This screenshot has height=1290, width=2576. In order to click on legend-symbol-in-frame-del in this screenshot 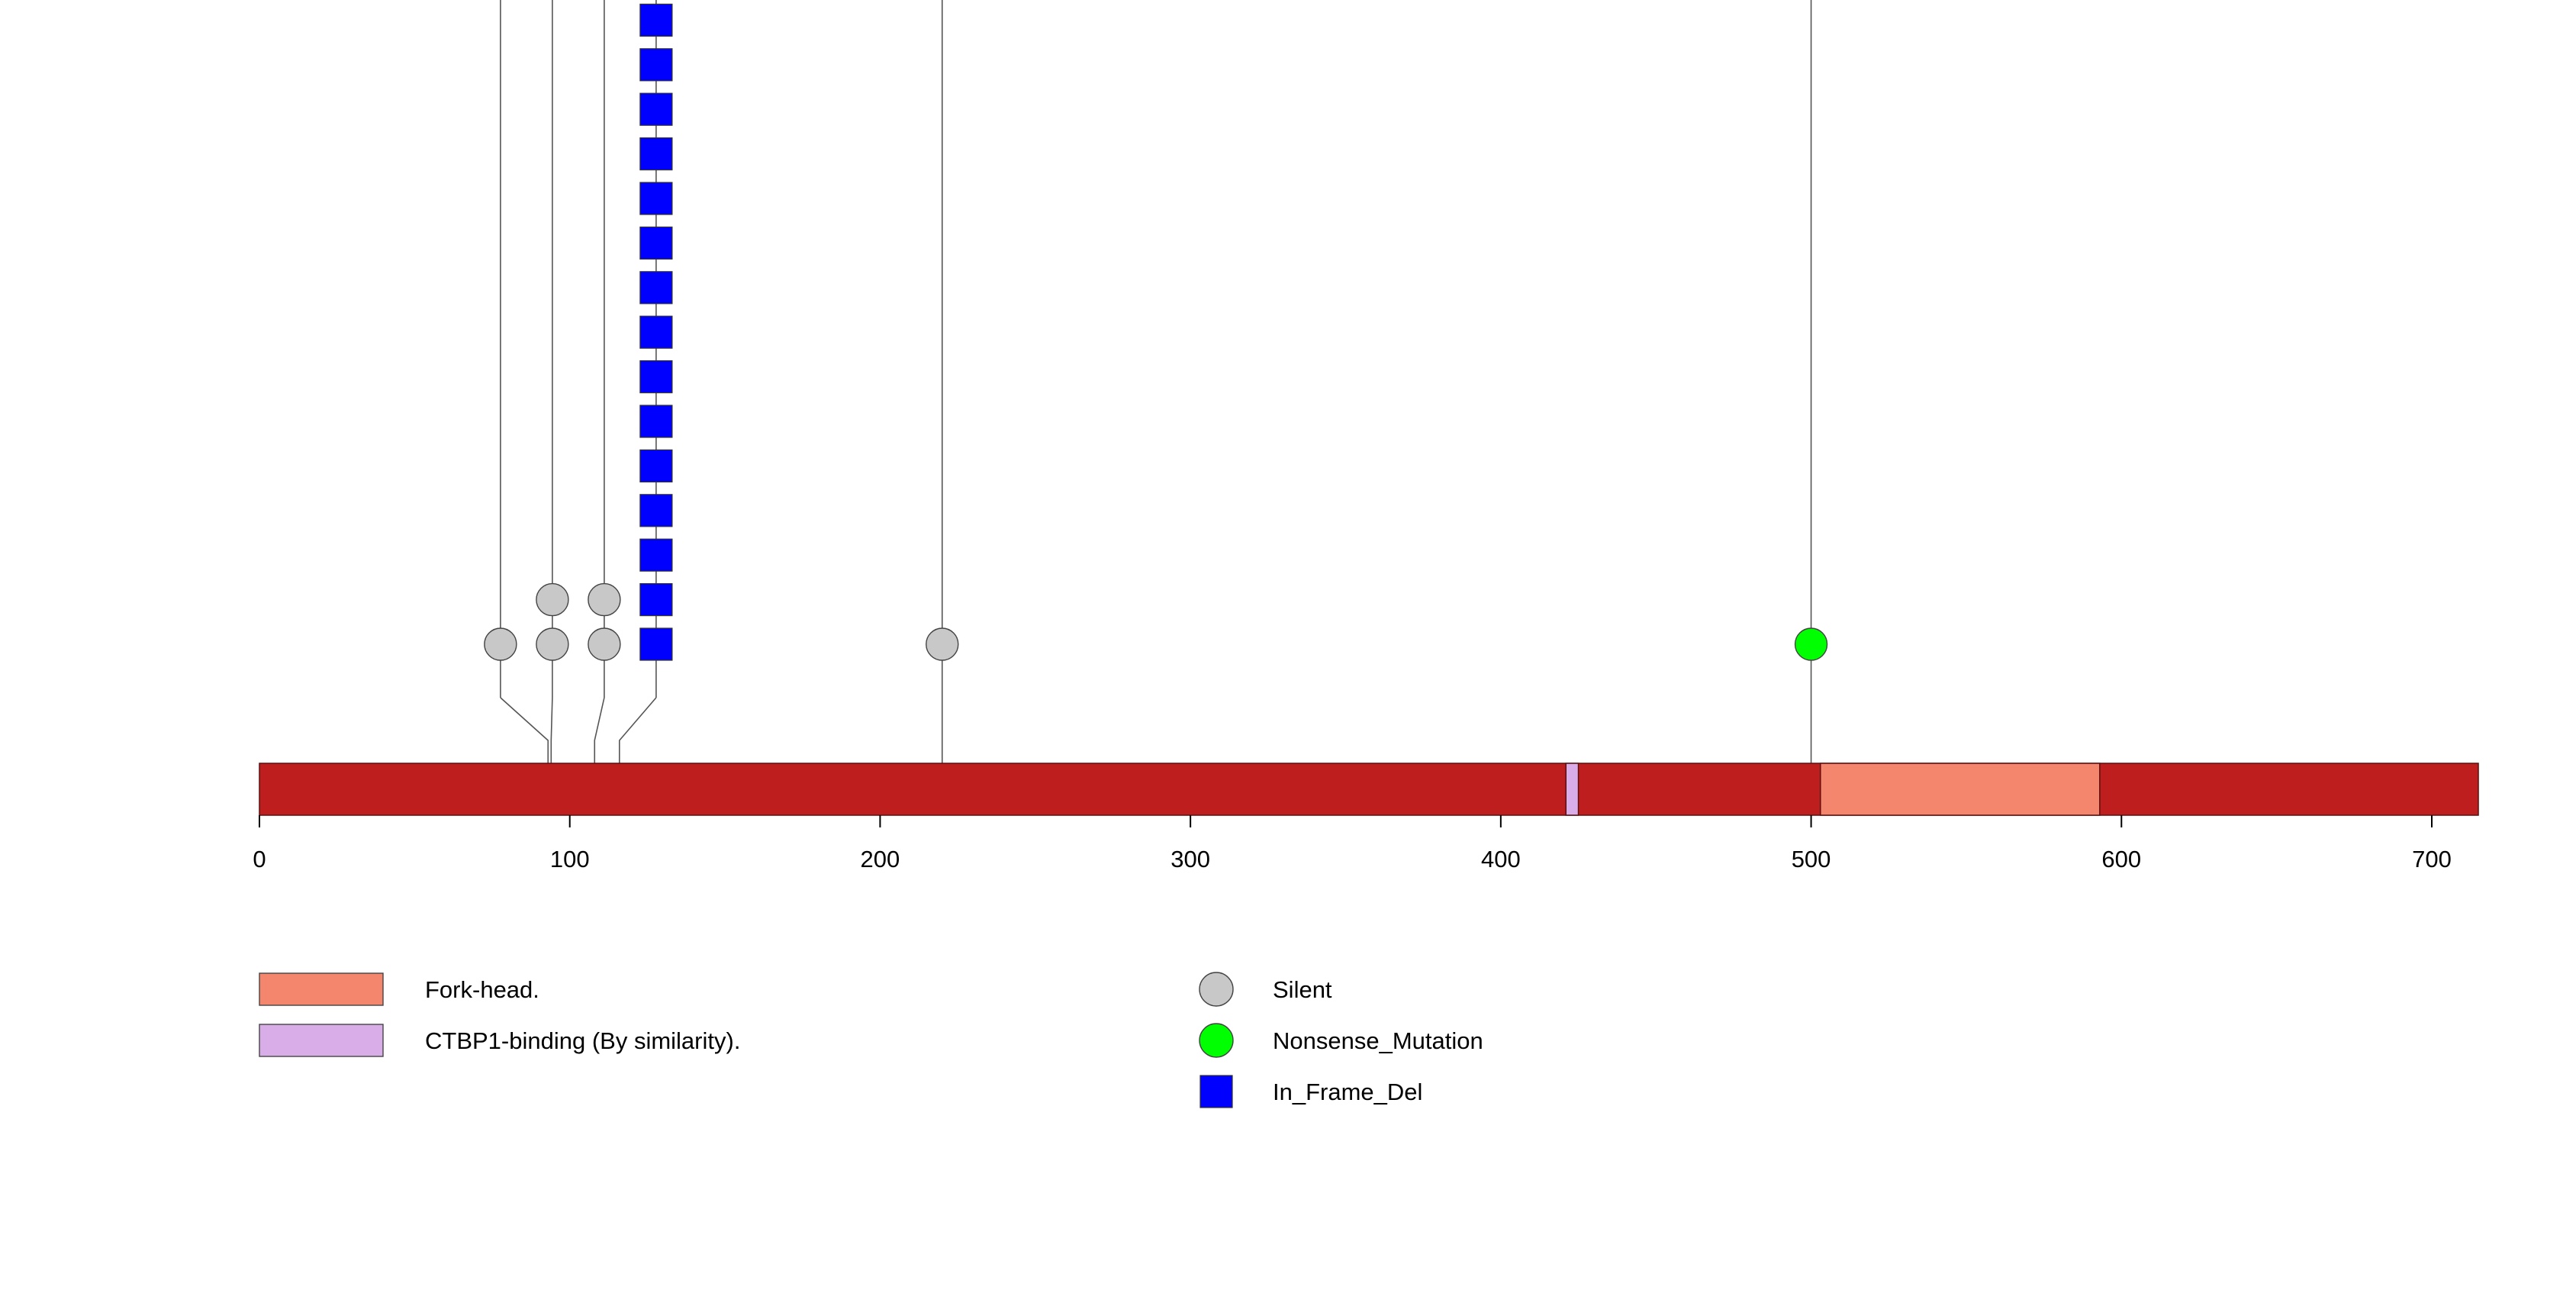, I will do `click(1216, 1091)`.